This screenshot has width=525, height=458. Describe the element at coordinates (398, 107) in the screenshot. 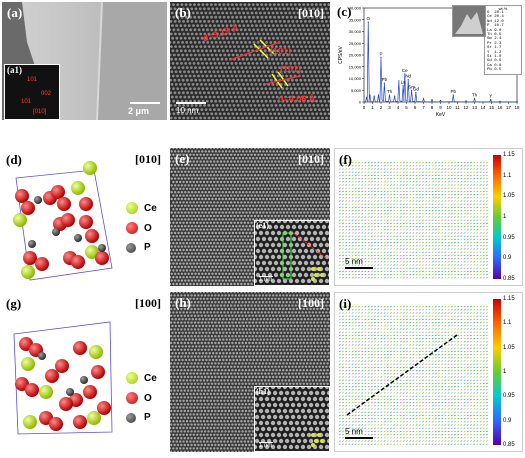

I see `x-tick-label: 4` at that location.